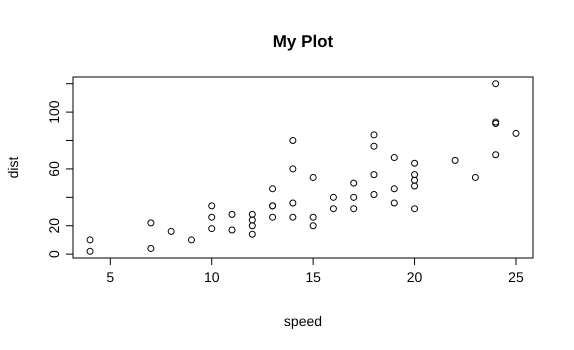 This screenshot has height=350, width=574. What do you see at coordinates (54, 254) in the screenshot?
I see `y-tick-label: 0` at bounding box center [54, 254].